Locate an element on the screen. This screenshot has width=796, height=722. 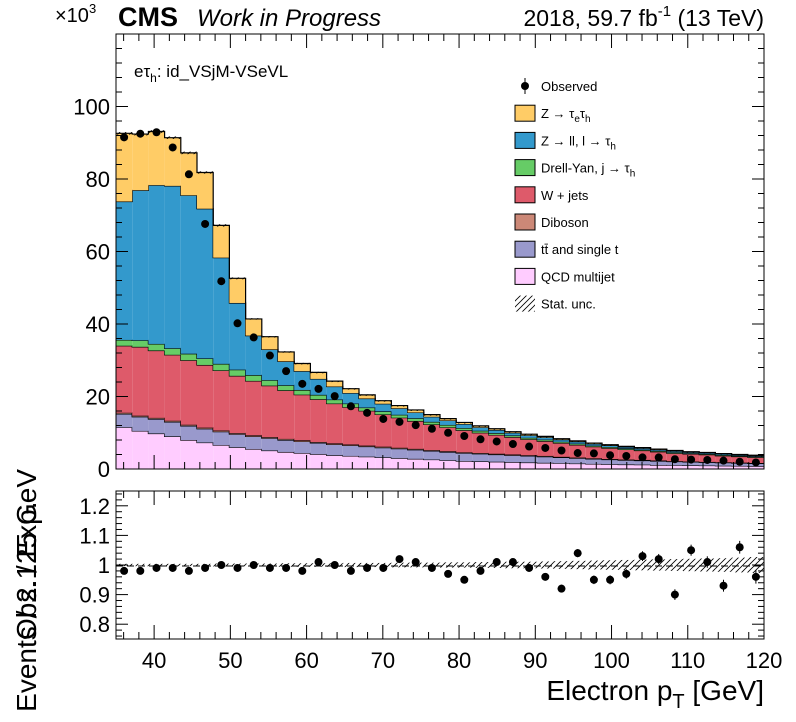
legend-entry-stat: Stat. unc. is located at coordinates (555, 303).